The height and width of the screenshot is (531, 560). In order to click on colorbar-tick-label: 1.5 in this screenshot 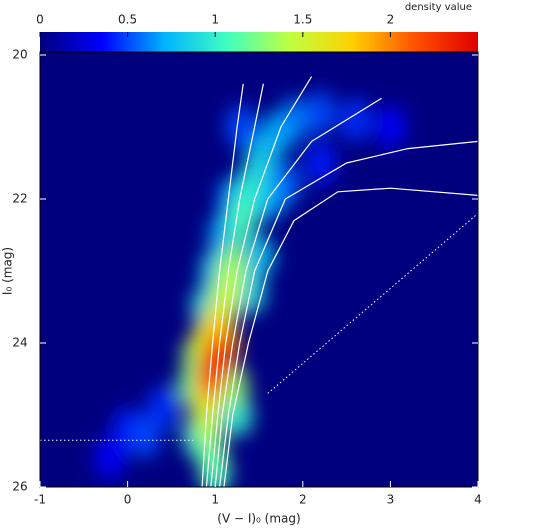, I will do `click(302, 20)`.